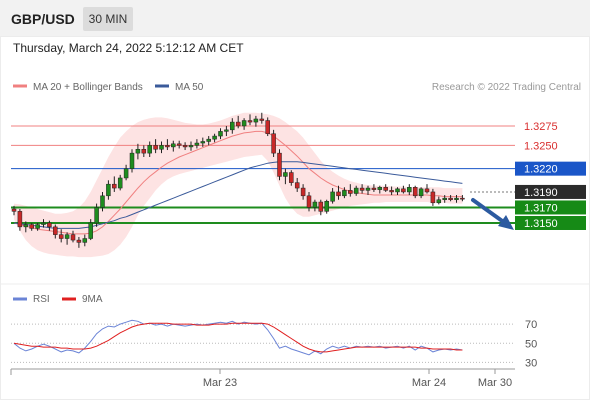 The width and height of the screenshot is (590, 400). Describe the element at coordinates (189, 87) in the screenshot. I see `ma50-legend-label: MA 50` at that location.